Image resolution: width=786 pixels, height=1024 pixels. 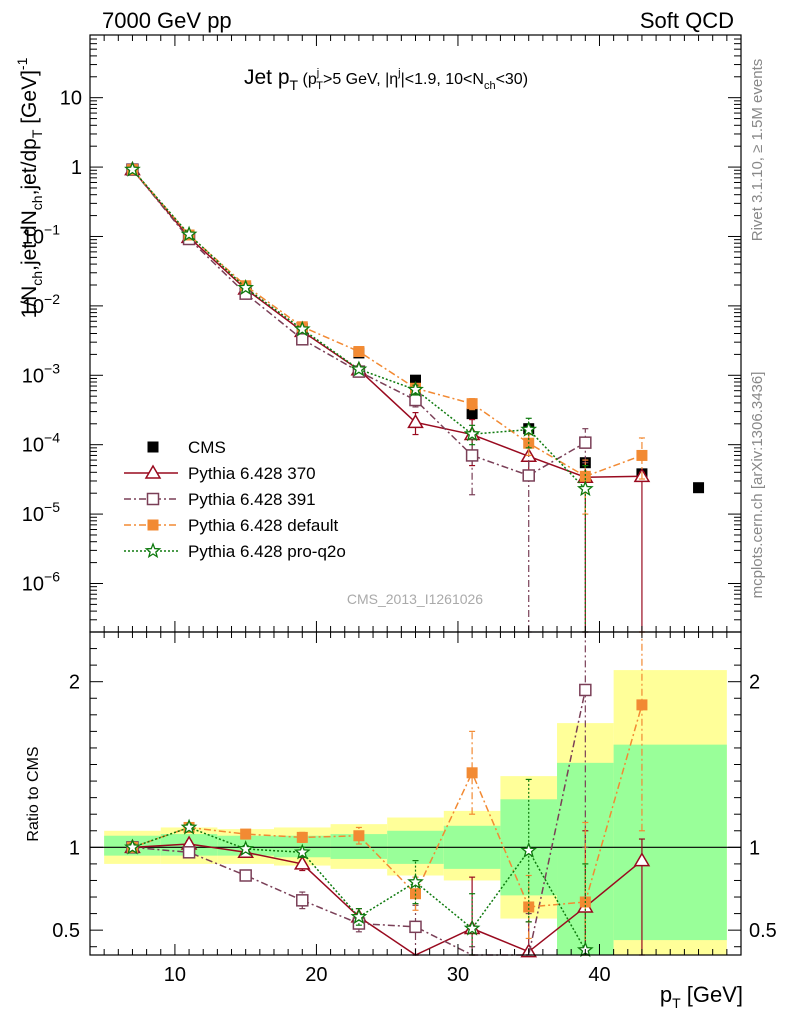 What do you see at coordinates (207, 447) in the screenshot?
I see `legend-label-0: CMS` at bounding box center [207, 447].